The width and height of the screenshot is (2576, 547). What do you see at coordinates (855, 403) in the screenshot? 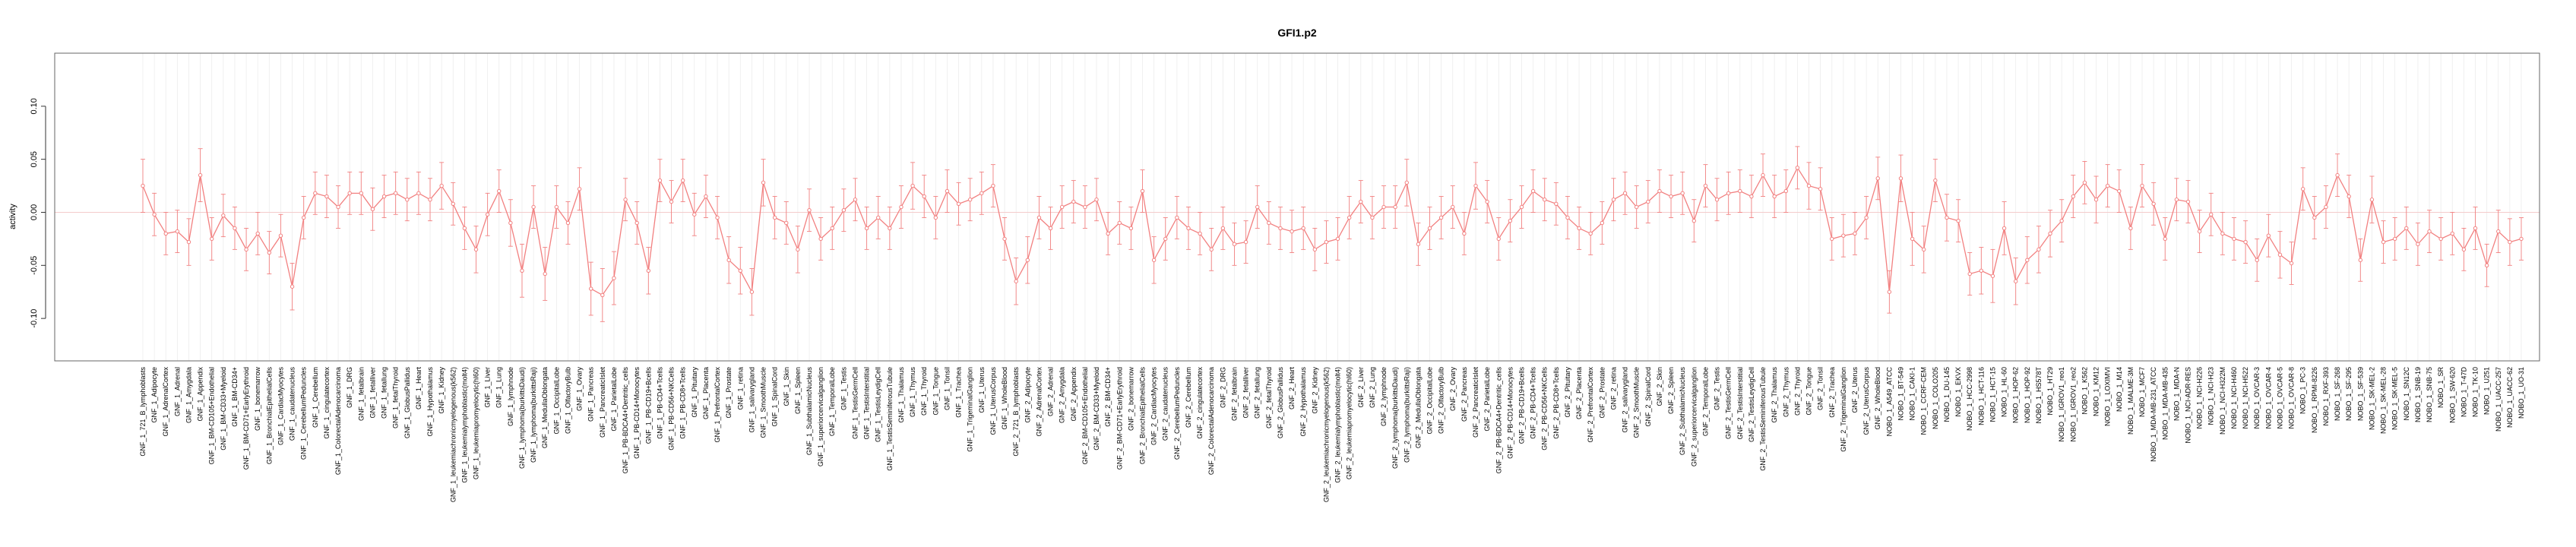
I see `x-tick-label: GNF_1_TestisGermCell` at bounding box center [855, 403].